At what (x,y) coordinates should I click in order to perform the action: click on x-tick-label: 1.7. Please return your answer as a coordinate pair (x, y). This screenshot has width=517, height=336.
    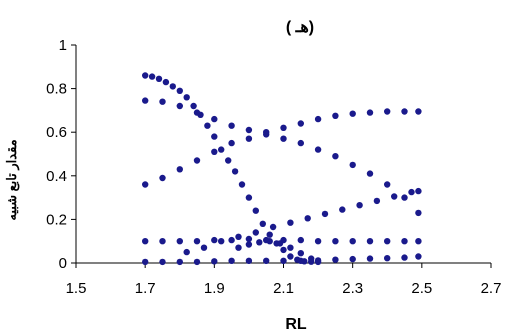
    Looking at the image, I should click on (145, 288).